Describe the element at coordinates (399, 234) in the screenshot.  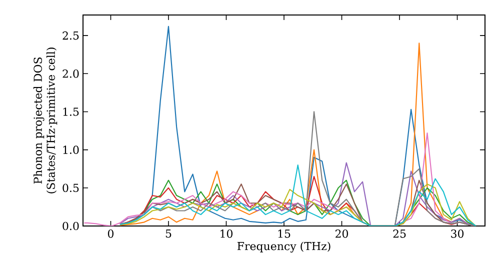
I see `x-tick-label: 25` at that location.